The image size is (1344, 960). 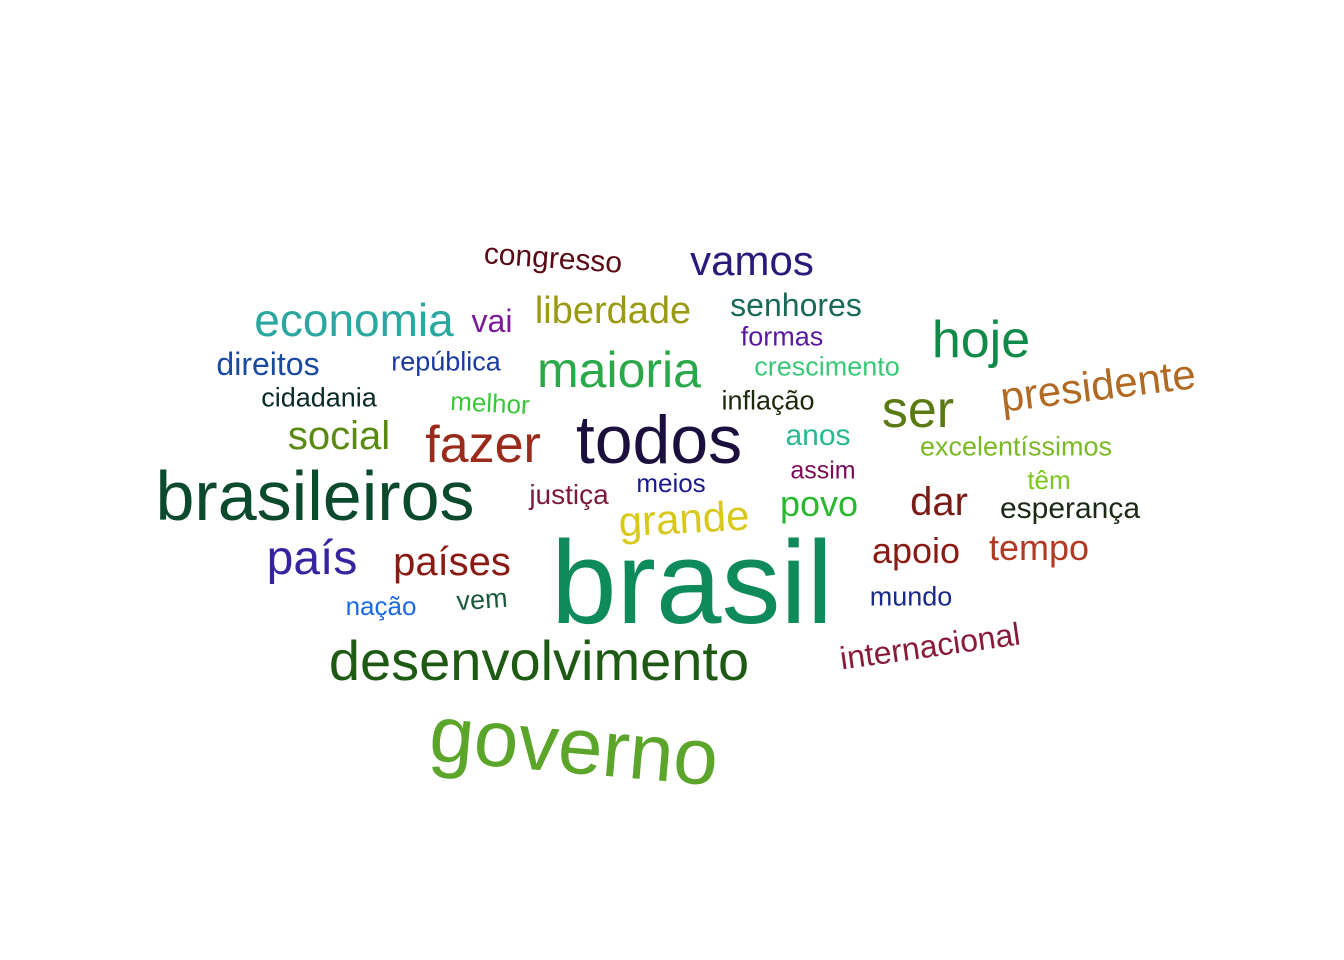 What do you see at coordinates (827, 366) in the screenshot?
I see `word-crescimento: crescimento` at bounding box center [827, 366].